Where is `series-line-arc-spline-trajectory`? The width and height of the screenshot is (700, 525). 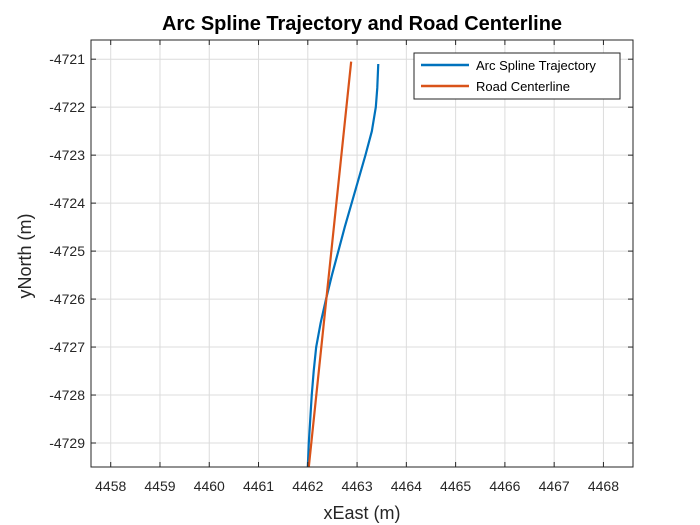 series-line-arc-spline-trajectory is located at coordinates (343, 265).